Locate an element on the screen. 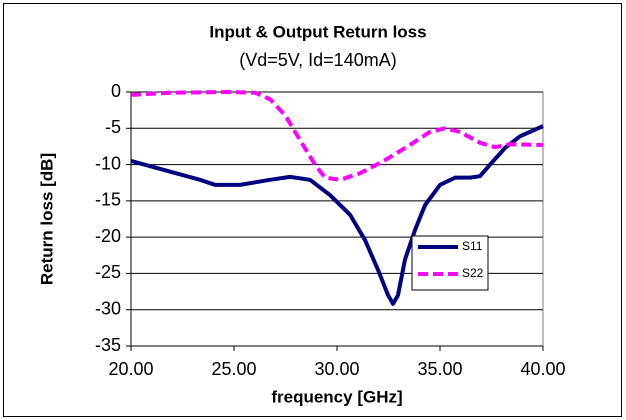 This screenshot has width=626, height=420. x-tick-label: 40.00 is located at coordinates (542, 369).